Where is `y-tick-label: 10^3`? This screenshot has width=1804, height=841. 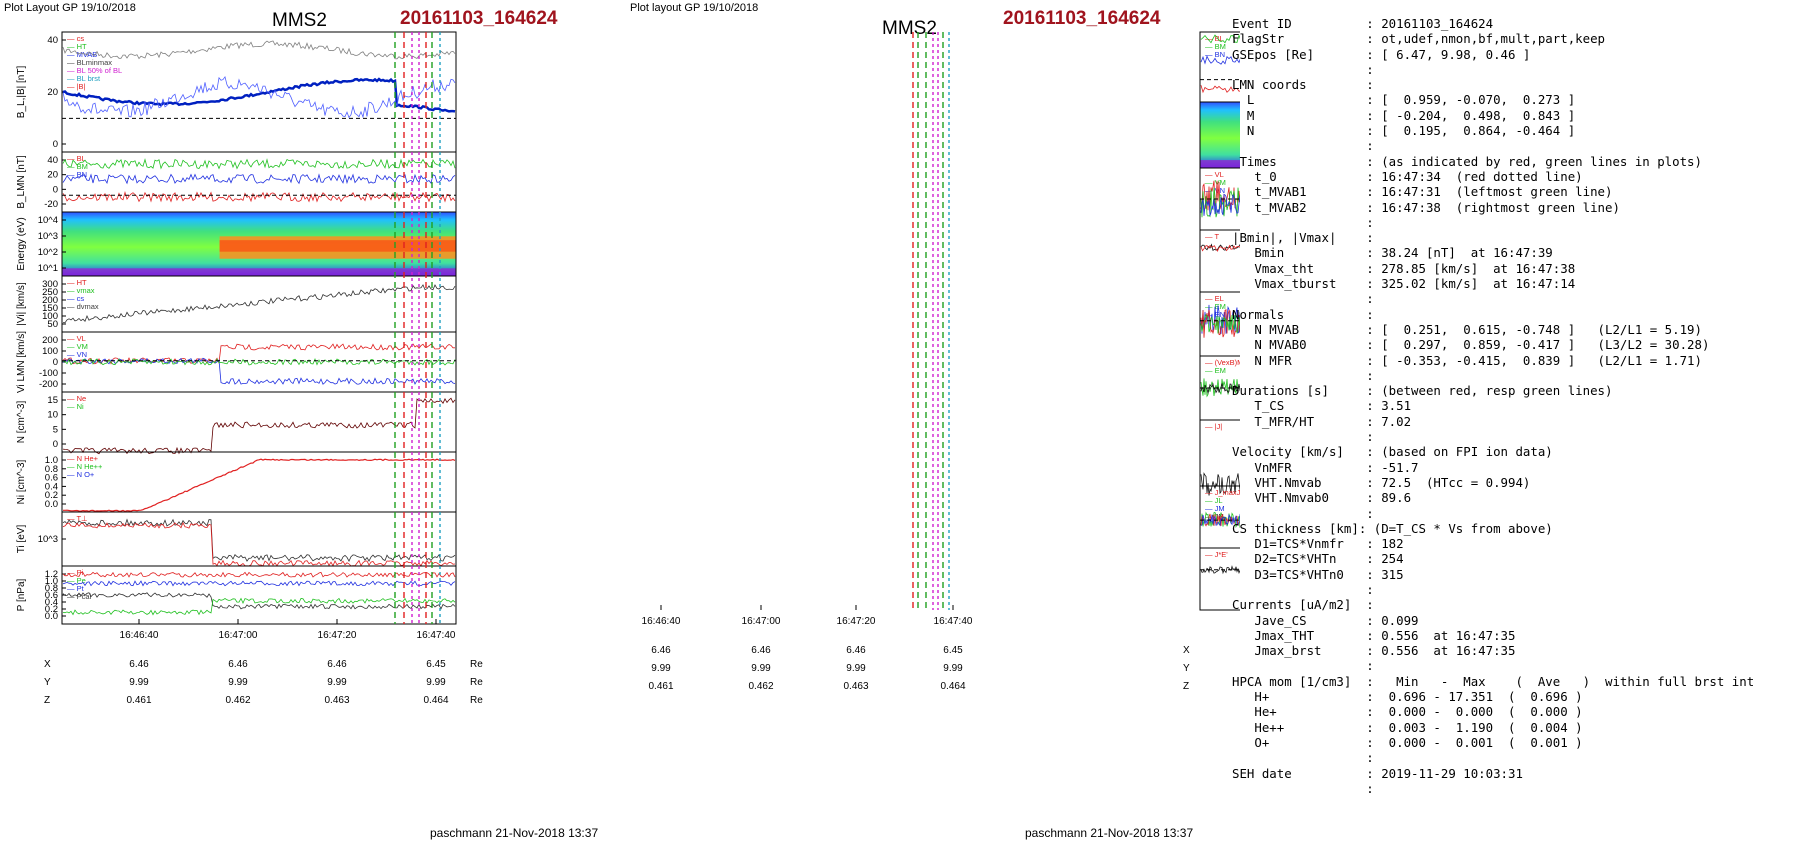
y-tick-label: 10^3 is located at coordinates (48, 236).